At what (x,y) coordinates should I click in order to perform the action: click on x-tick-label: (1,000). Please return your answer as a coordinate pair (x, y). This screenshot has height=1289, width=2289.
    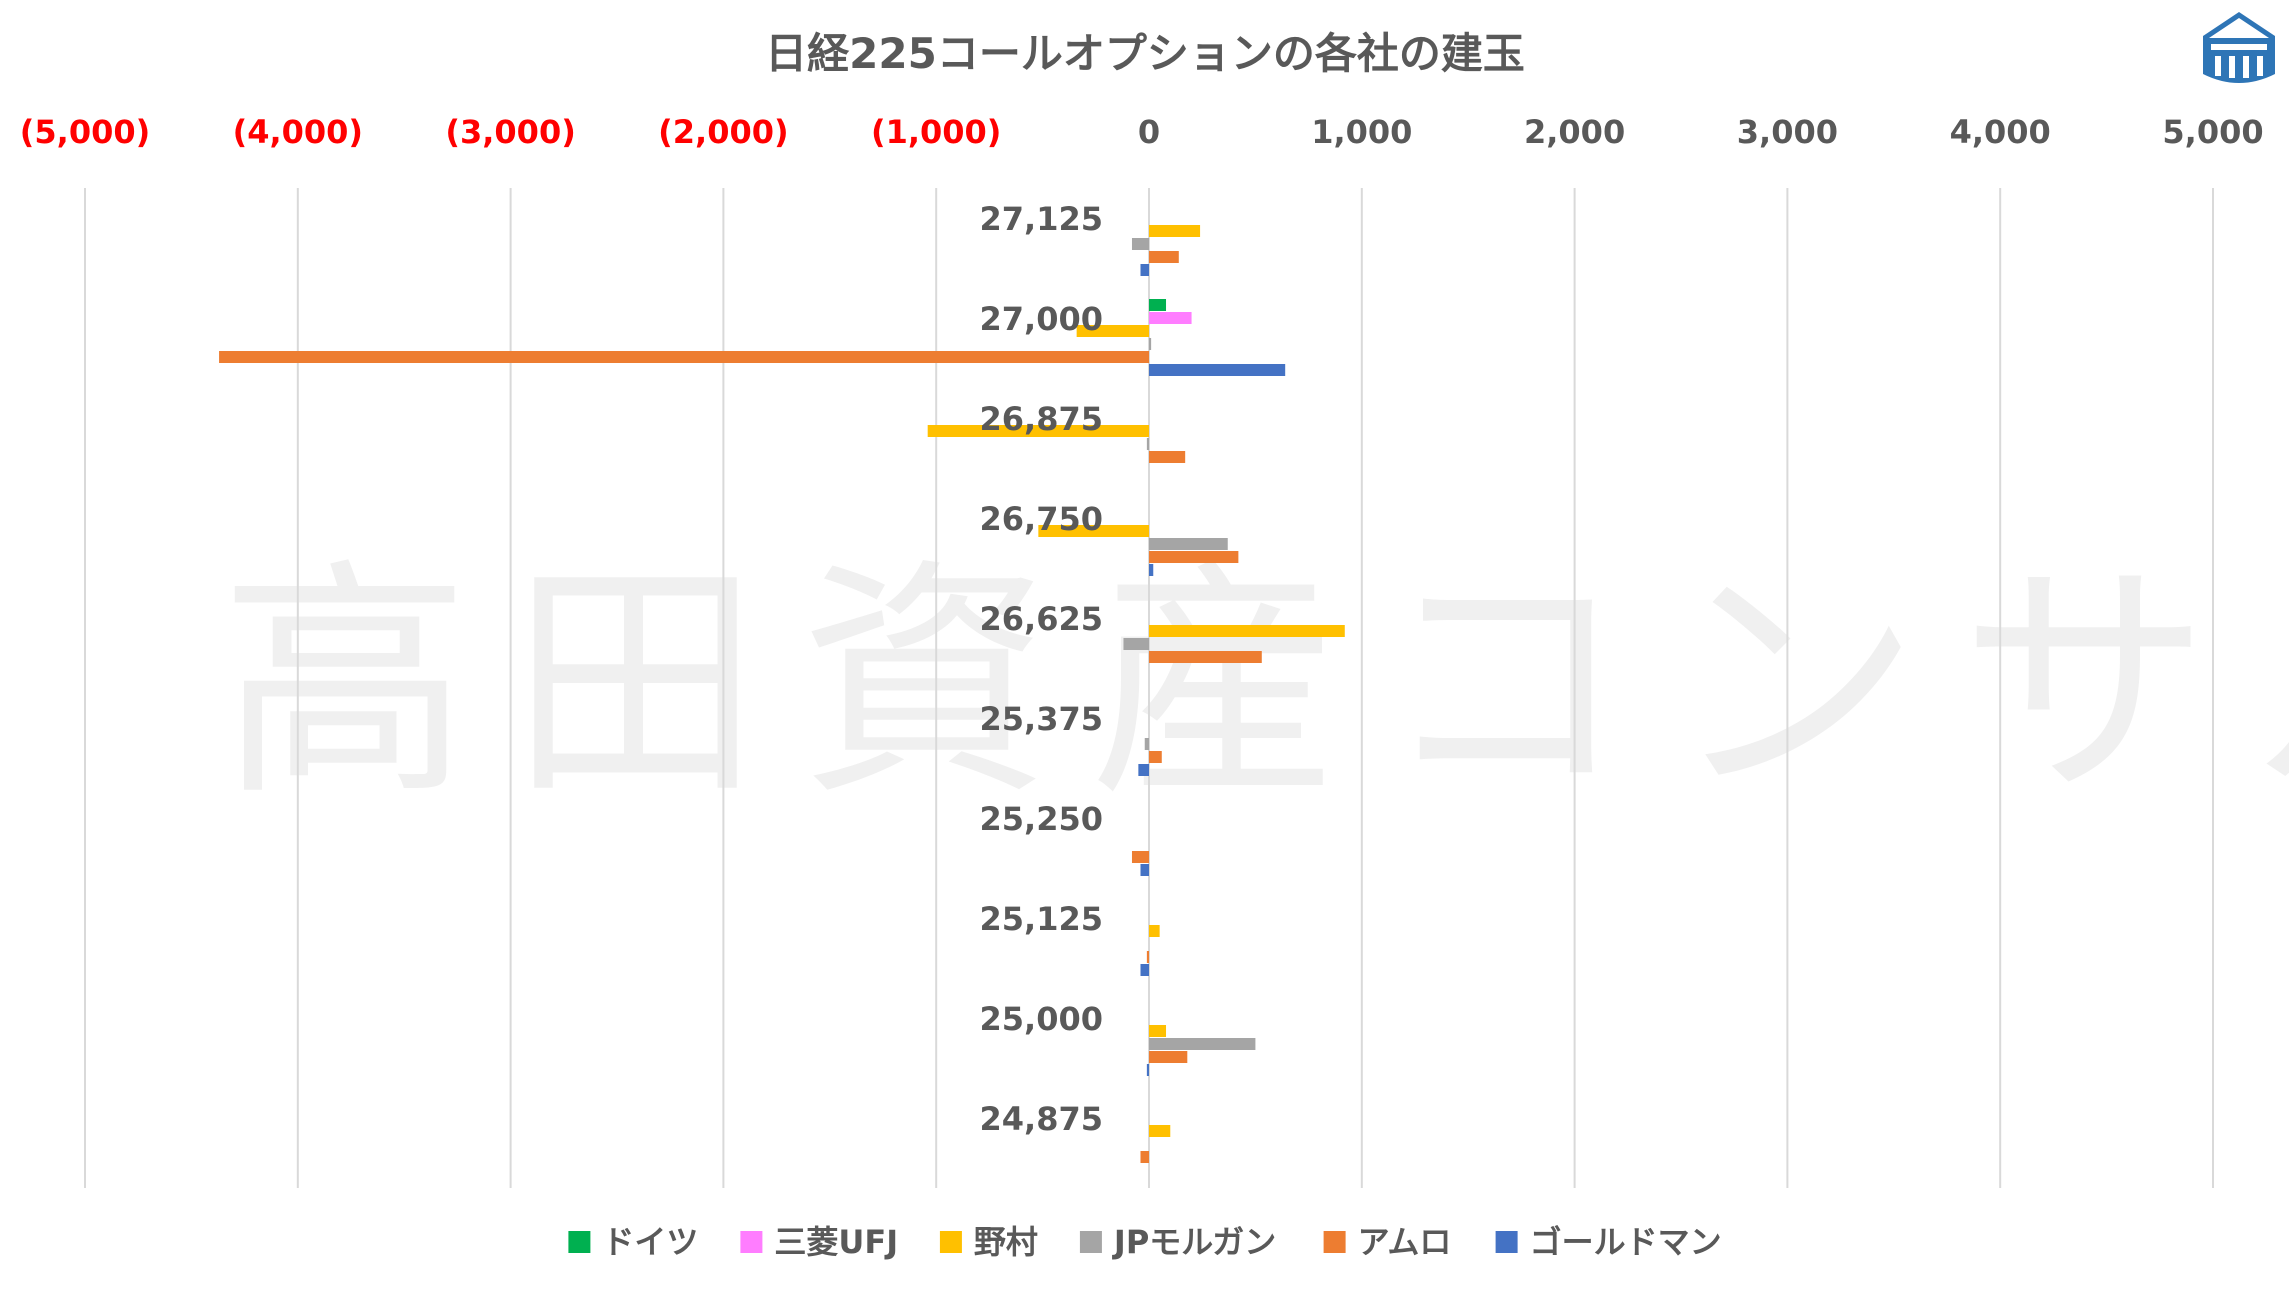
    Looking at the image, I should click on (936, 132).